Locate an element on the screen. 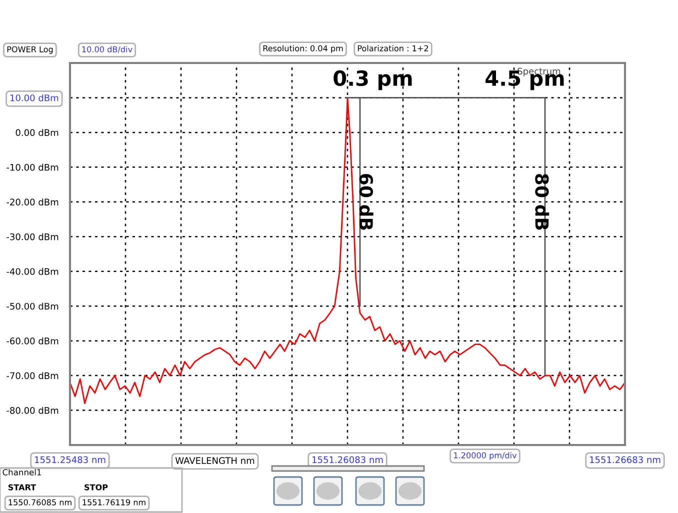 This screenshot has width=678, height=513. text: STOP is located at coordinates (96, 487).